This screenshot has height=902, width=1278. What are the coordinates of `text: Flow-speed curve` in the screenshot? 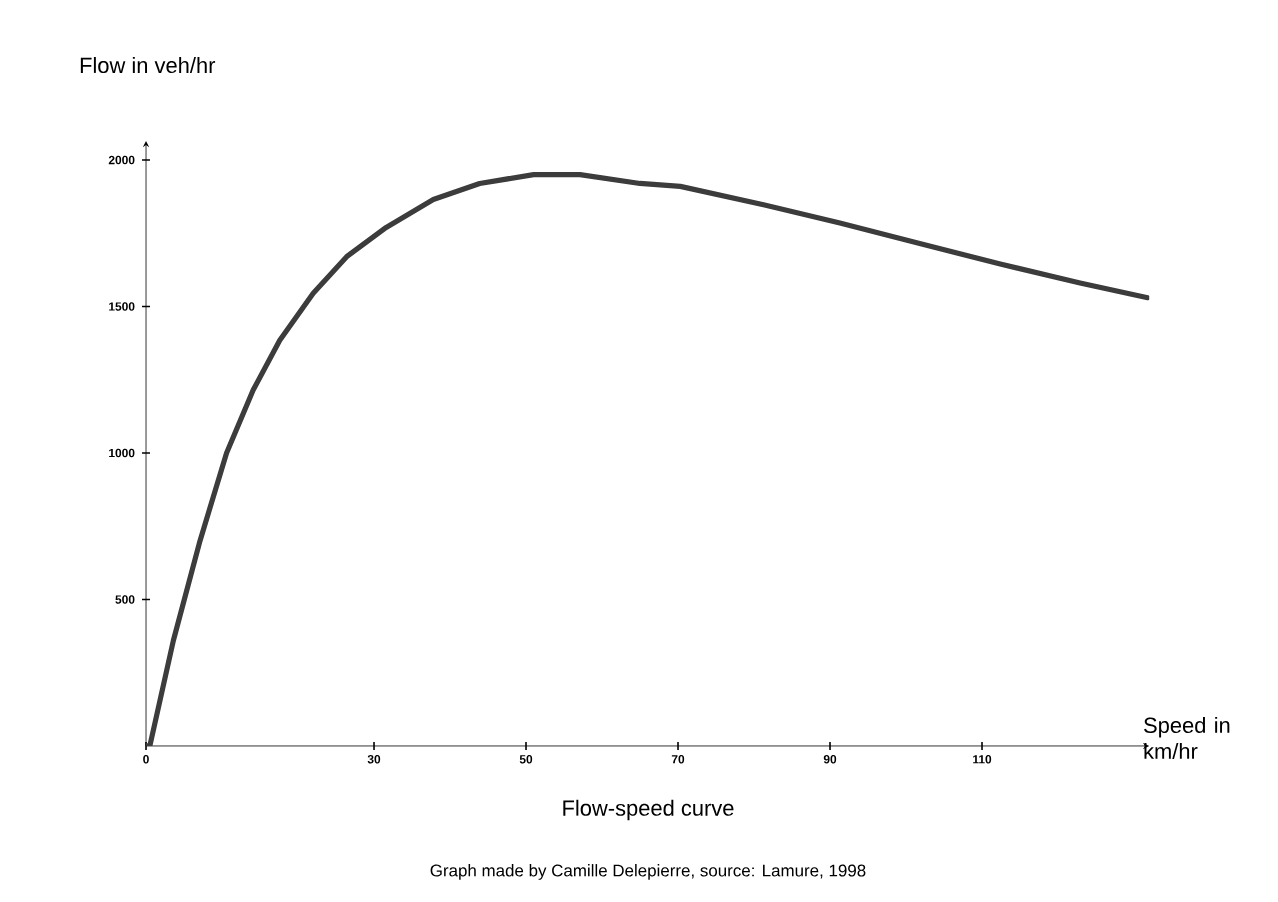 It's located at (648, 810).